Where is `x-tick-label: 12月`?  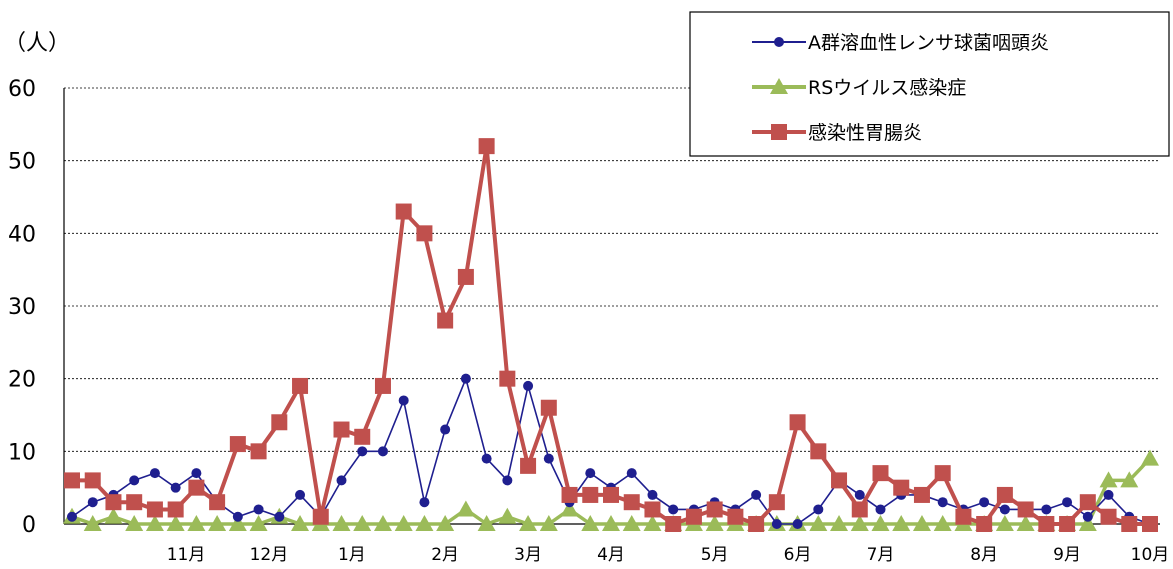
x-tick-label: 12月 is located at coordinates (269, 555).